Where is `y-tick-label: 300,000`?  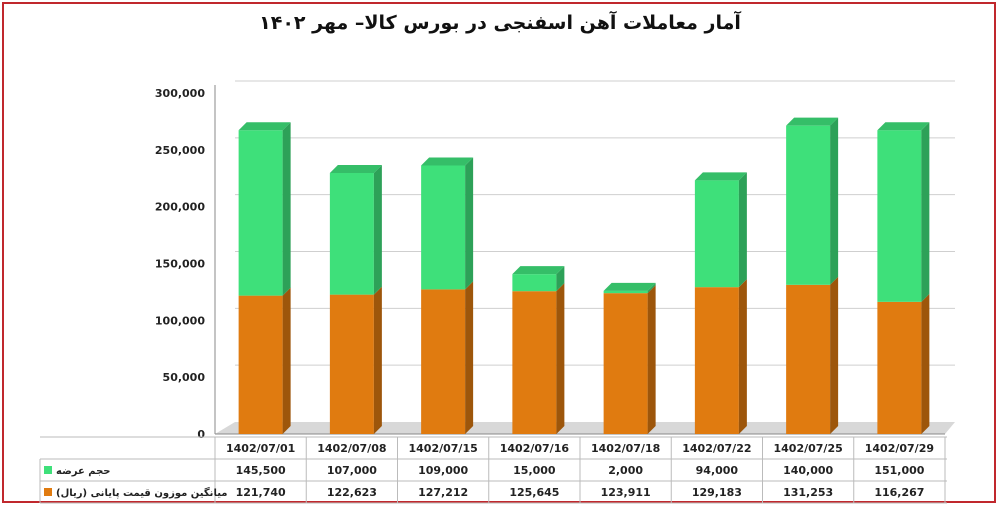
y-tick-label: 300,000 is located at coordinates (180, 93).